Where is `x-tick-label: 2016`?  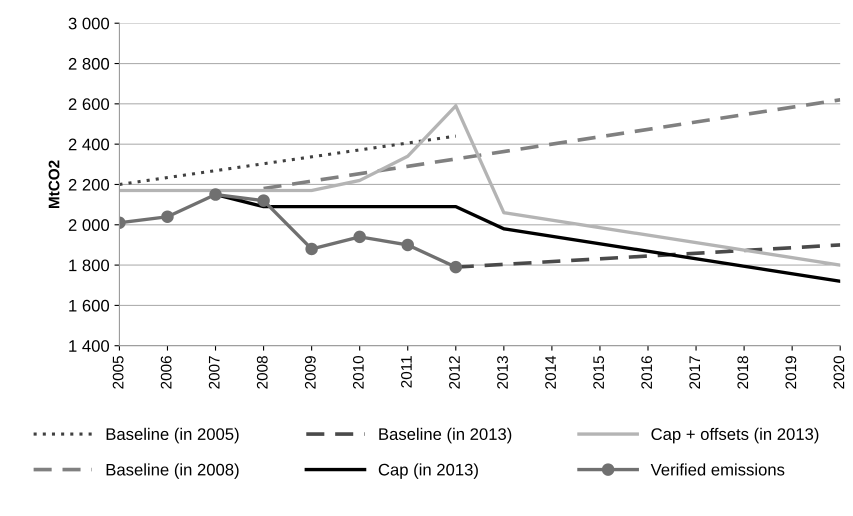
x-tick-label: 2016 is located at coordinates (646, 372).